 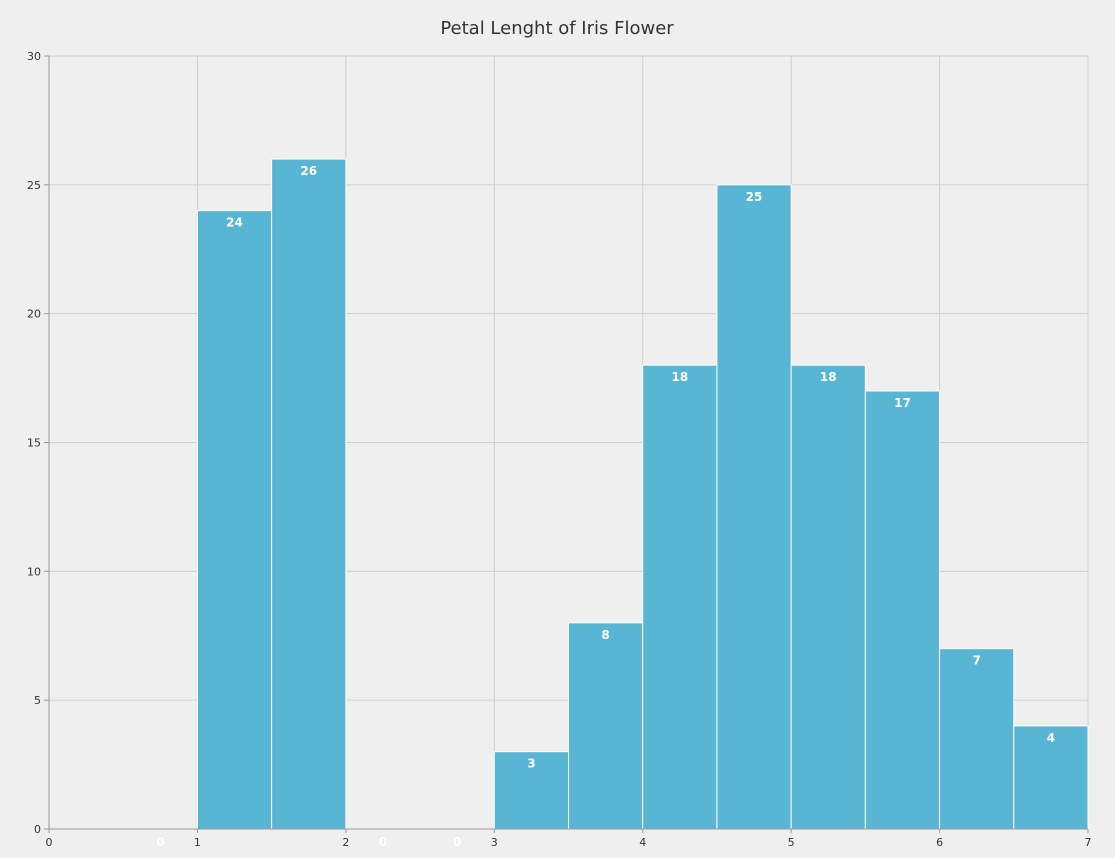 What do you see at coordinates (34, 185) in the screenshot?
I see `y-tick-label: 25` at bounding box center [34, 185].